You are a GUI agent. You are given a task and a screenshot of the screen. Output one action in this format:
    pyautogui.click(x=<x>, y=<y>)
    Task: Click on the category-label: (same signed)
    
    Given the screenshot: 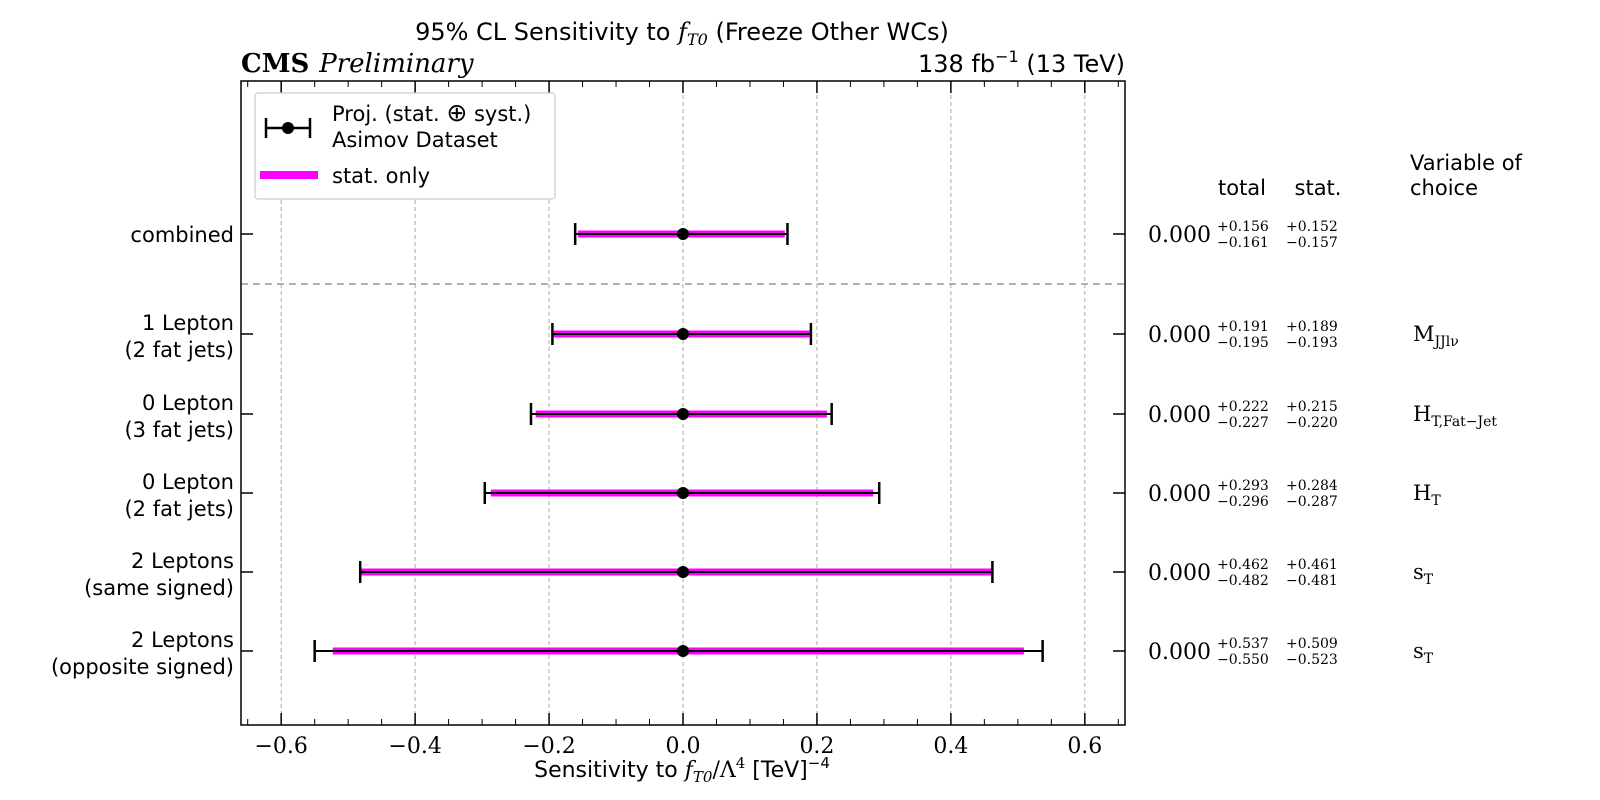 What is the action you would take?
    pyautogui.click(x=159, y=588)
    